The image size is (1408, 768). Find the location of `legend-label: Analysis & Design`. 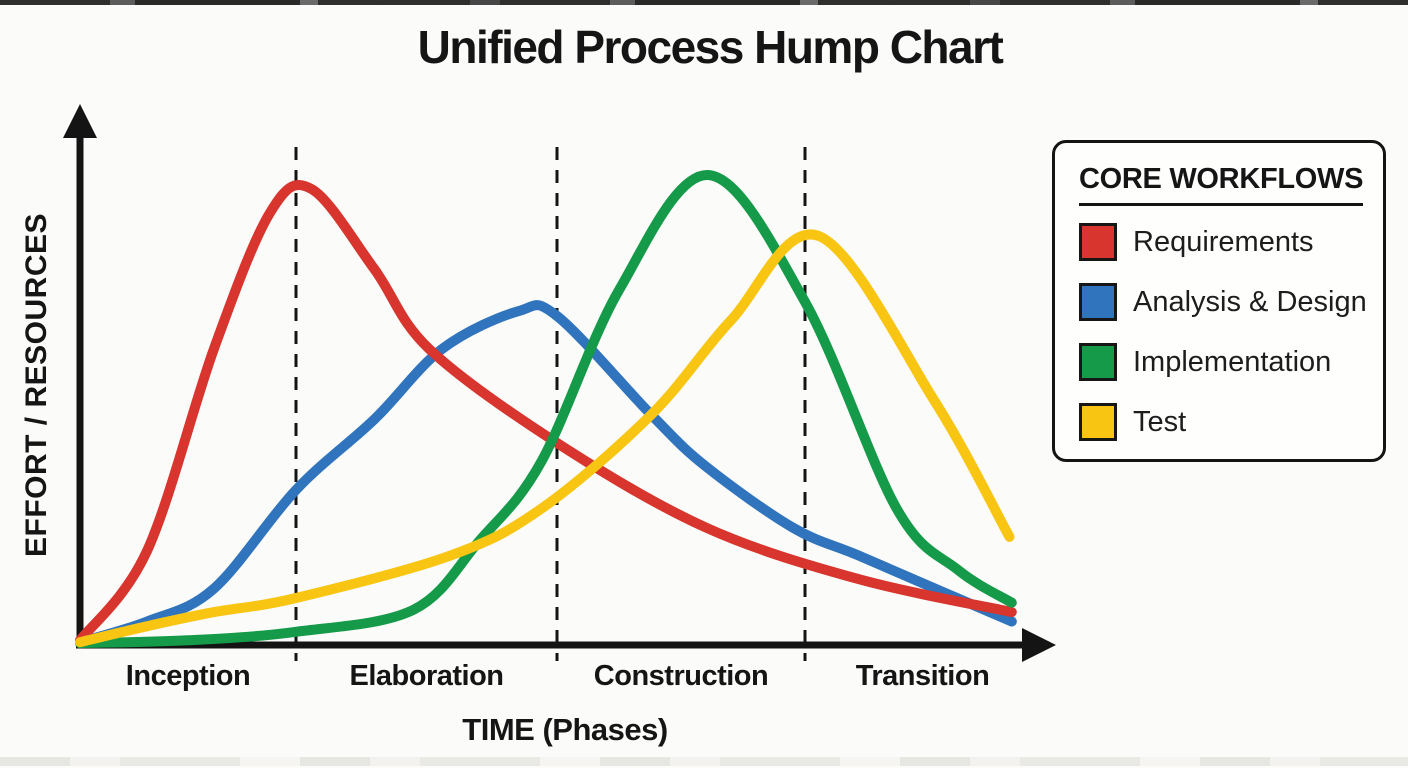

legend-label: Analysis & Design is located at coordinates (1250, 301).